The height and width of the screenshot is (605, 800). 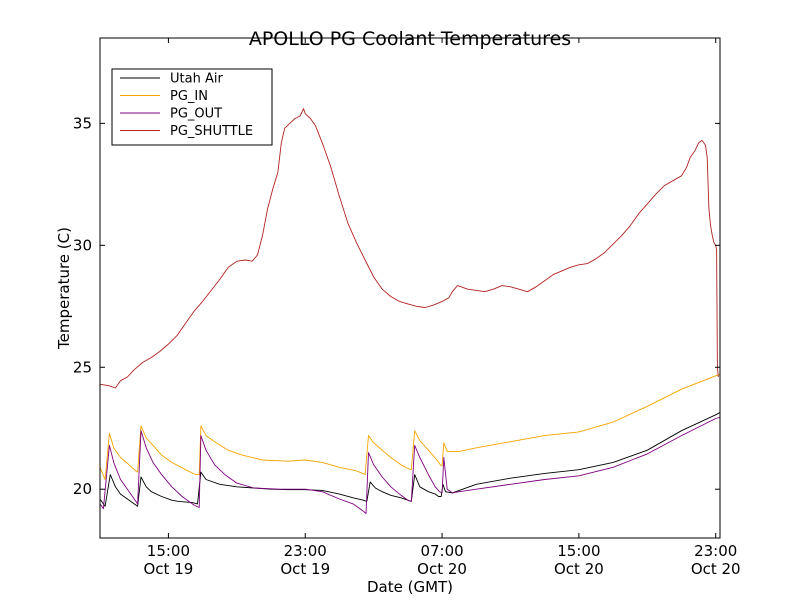 What do you see at coordinates (82, 489) in the screenshot?
I see `y-tick-label: 20` at bounding box center [82, 489].